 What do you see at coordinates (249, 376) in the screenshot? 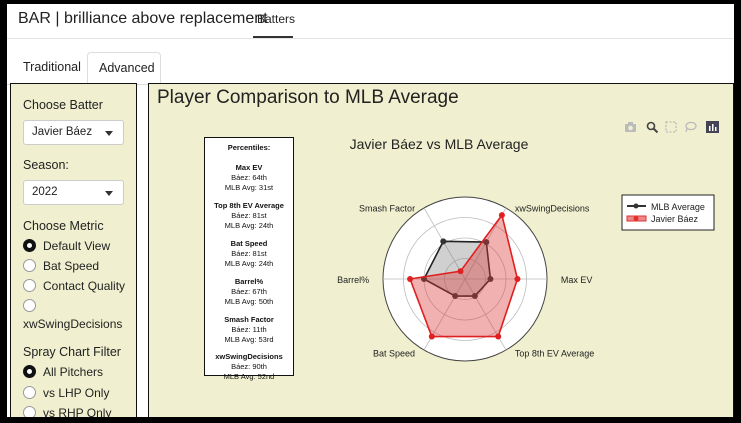
I see `pct-avg-value: MLB Avg: 52nd` at bounding box center [249, 376].